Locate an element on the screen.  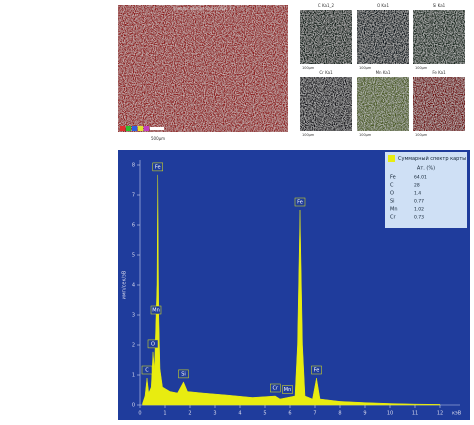
y-axis-label: имп/сек/эВ is located at coordinates (125, 284).